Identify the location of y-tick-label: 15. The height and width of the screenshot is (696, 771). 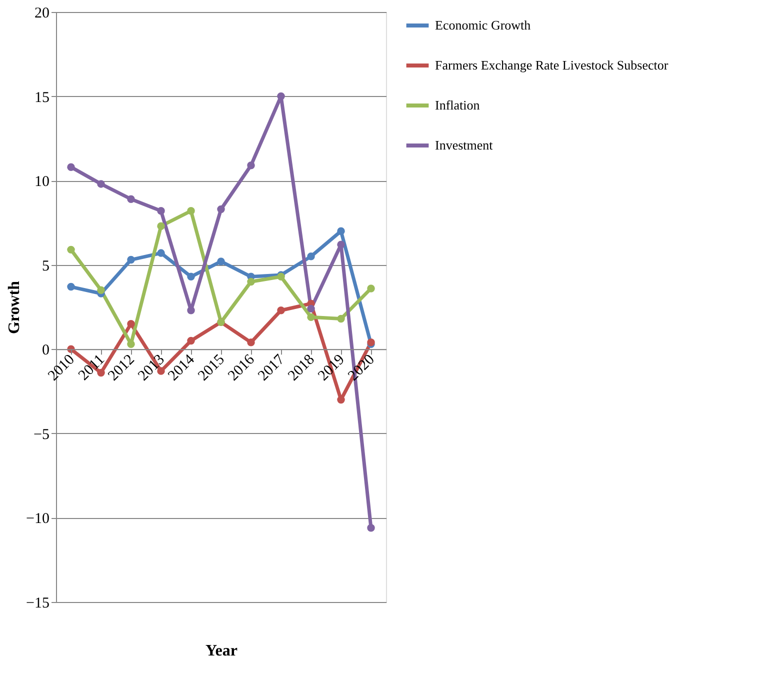
(42, 98).